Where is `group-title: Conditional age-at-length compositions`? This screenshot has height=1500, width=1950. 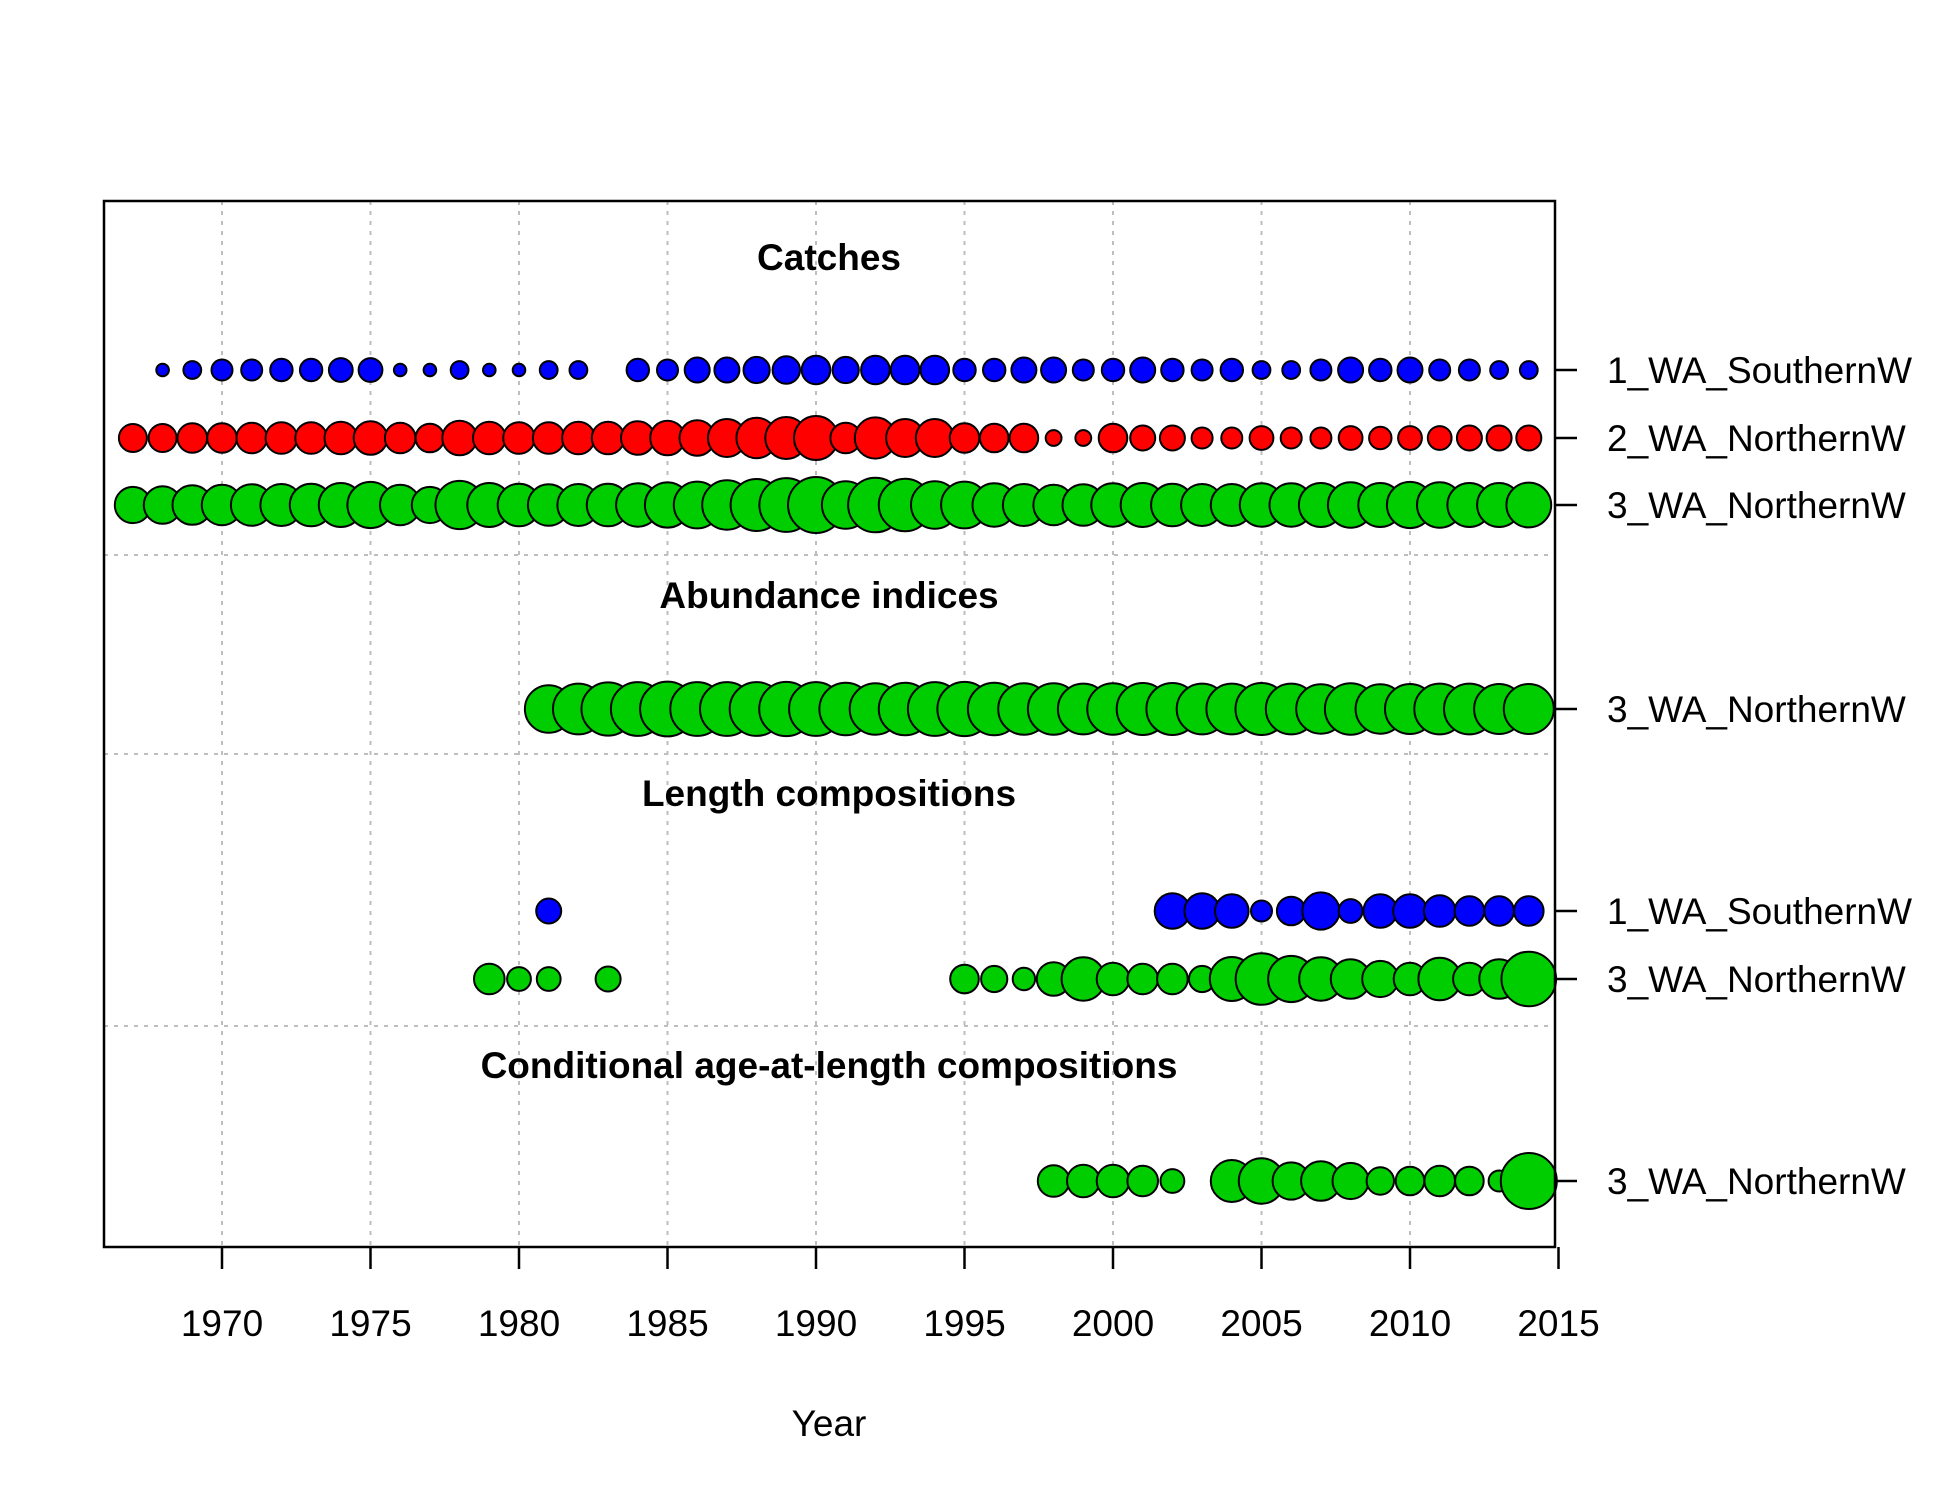 group-title: Conditional age-at-length compositions is located at coordinates (829, 1065).